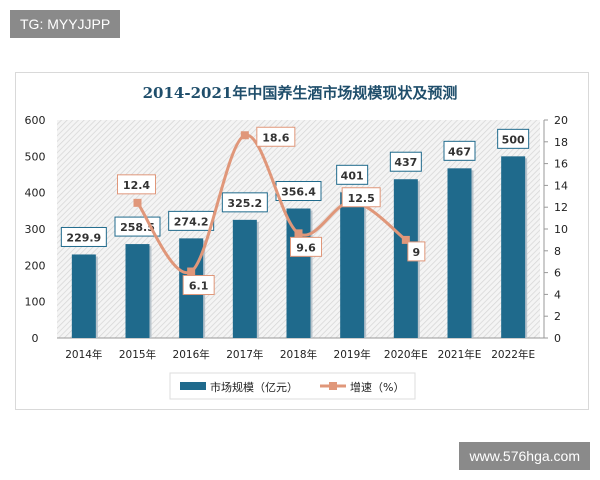 This screenshot has width=600, height=480. Describe the element at coordinates (244, 354) in the screenshot. I see `x-tick: 2017年` at that location.